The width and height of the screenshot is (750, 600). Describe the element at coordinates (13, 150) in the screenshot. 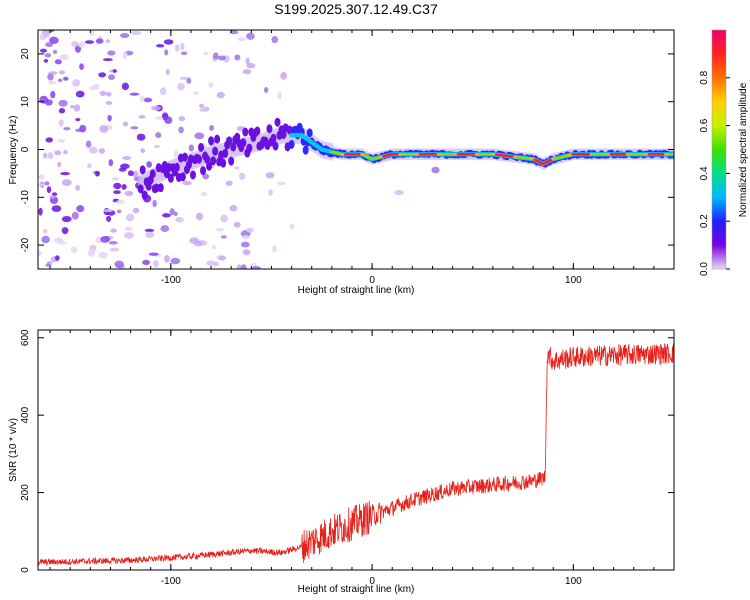

I see `spectrogram-y-axis-label: Frequency (Hz)` at that location.